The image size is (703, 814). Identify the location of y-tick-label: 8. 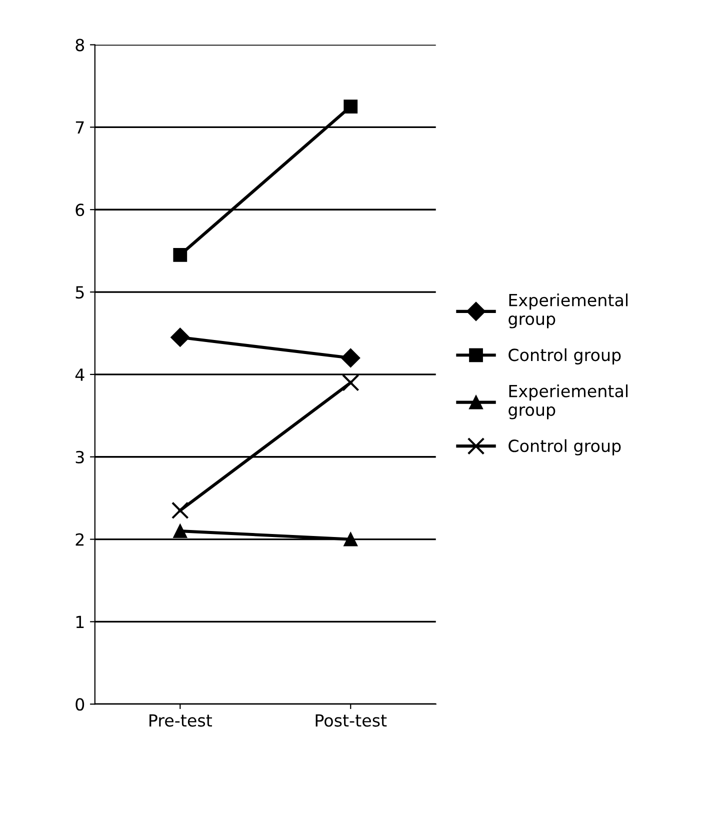
(80, 45).